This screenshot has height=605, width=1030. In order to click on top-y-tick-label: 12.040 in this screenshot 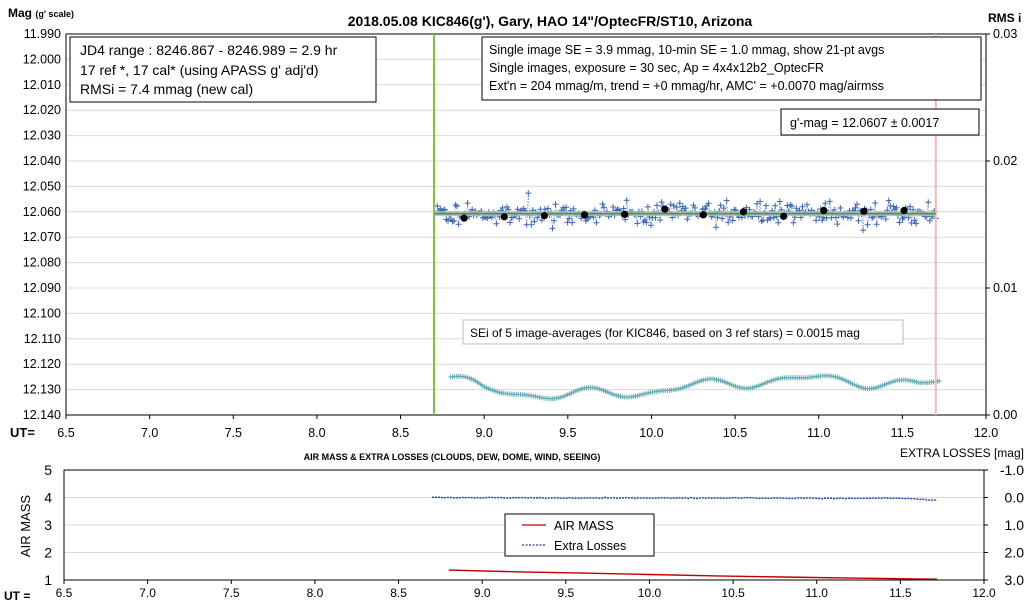, I will do `click(42, 161)`.